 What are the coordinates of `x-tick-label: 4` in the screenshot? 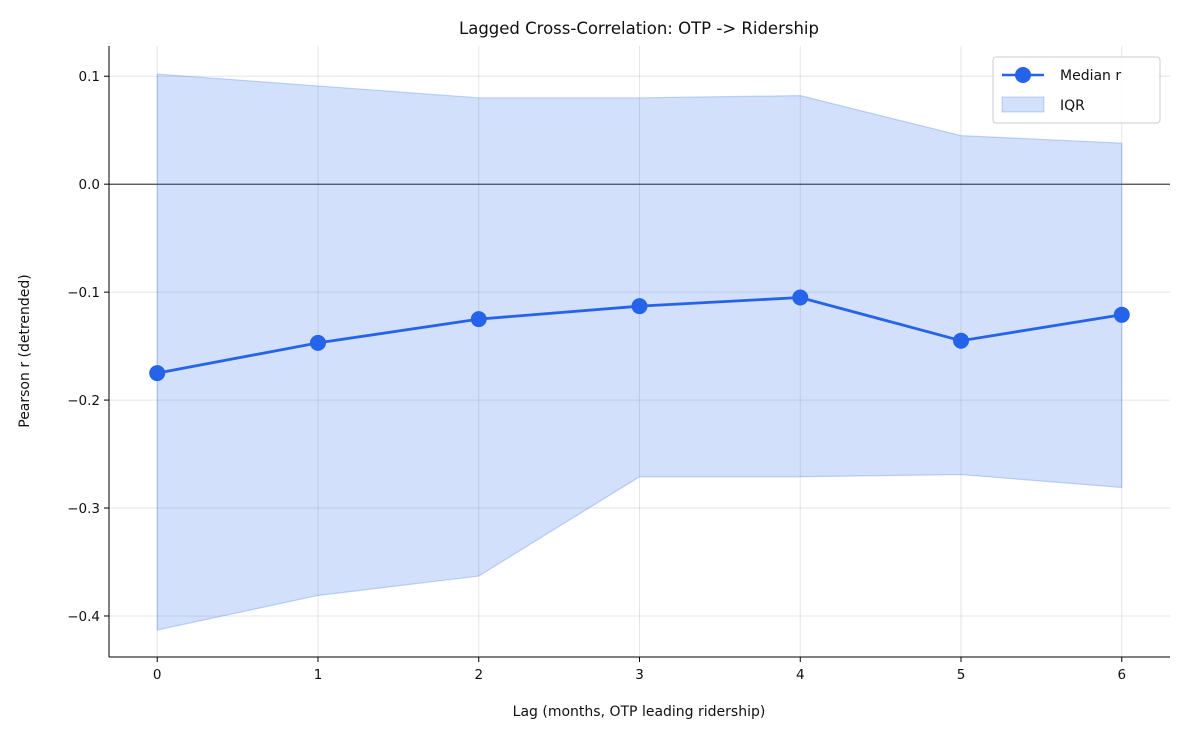 It's located at (800, 675).